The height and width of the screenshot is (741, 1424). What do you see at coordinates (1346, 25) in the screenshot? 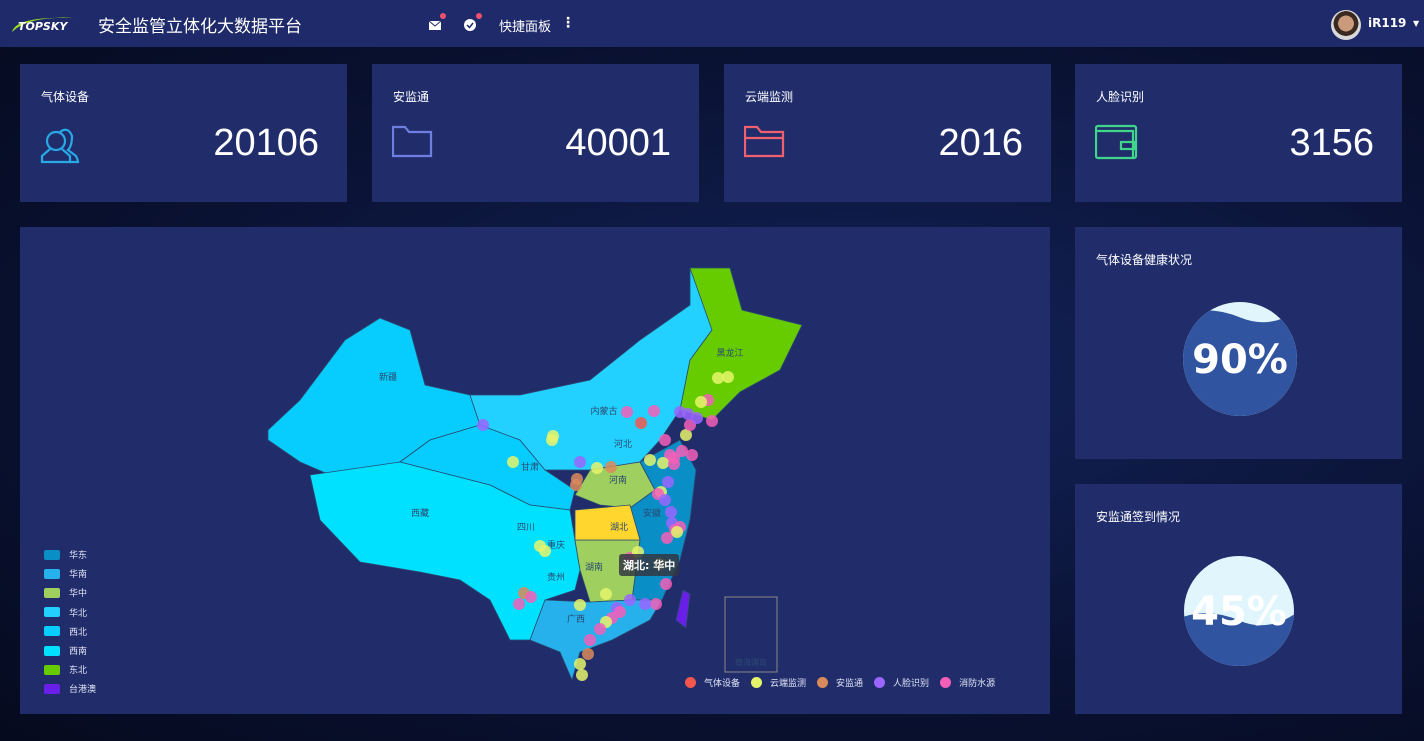
I see `avatar` at bounding box center [1346, 25].